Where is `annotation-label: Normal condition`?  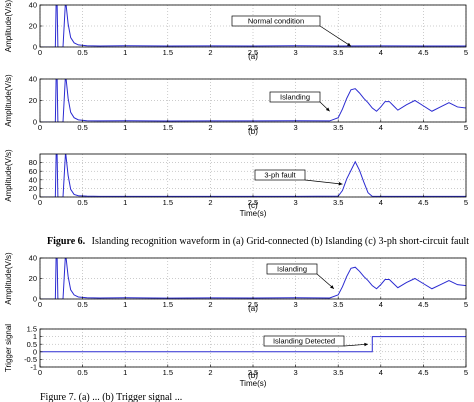
annotation-label: Normal condition is located at coordinates (276, 21).